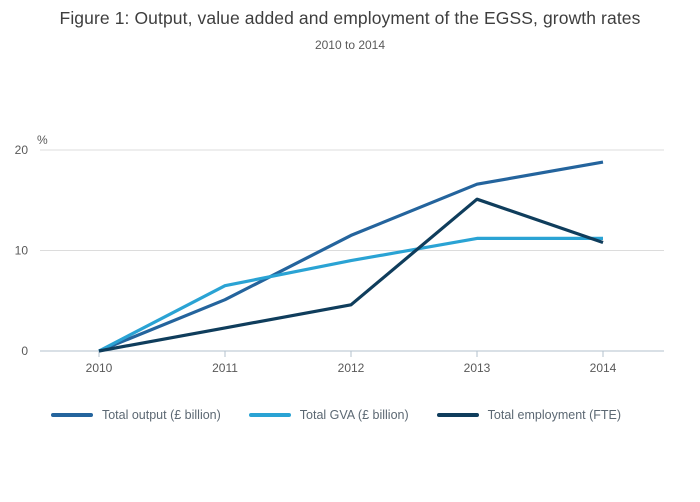 Image resolution: width=700 pixels, height=502 pixels. Describe the element at coordinates (24, 351) in the screenshot. I see `y-tick-label: 0` at that location.